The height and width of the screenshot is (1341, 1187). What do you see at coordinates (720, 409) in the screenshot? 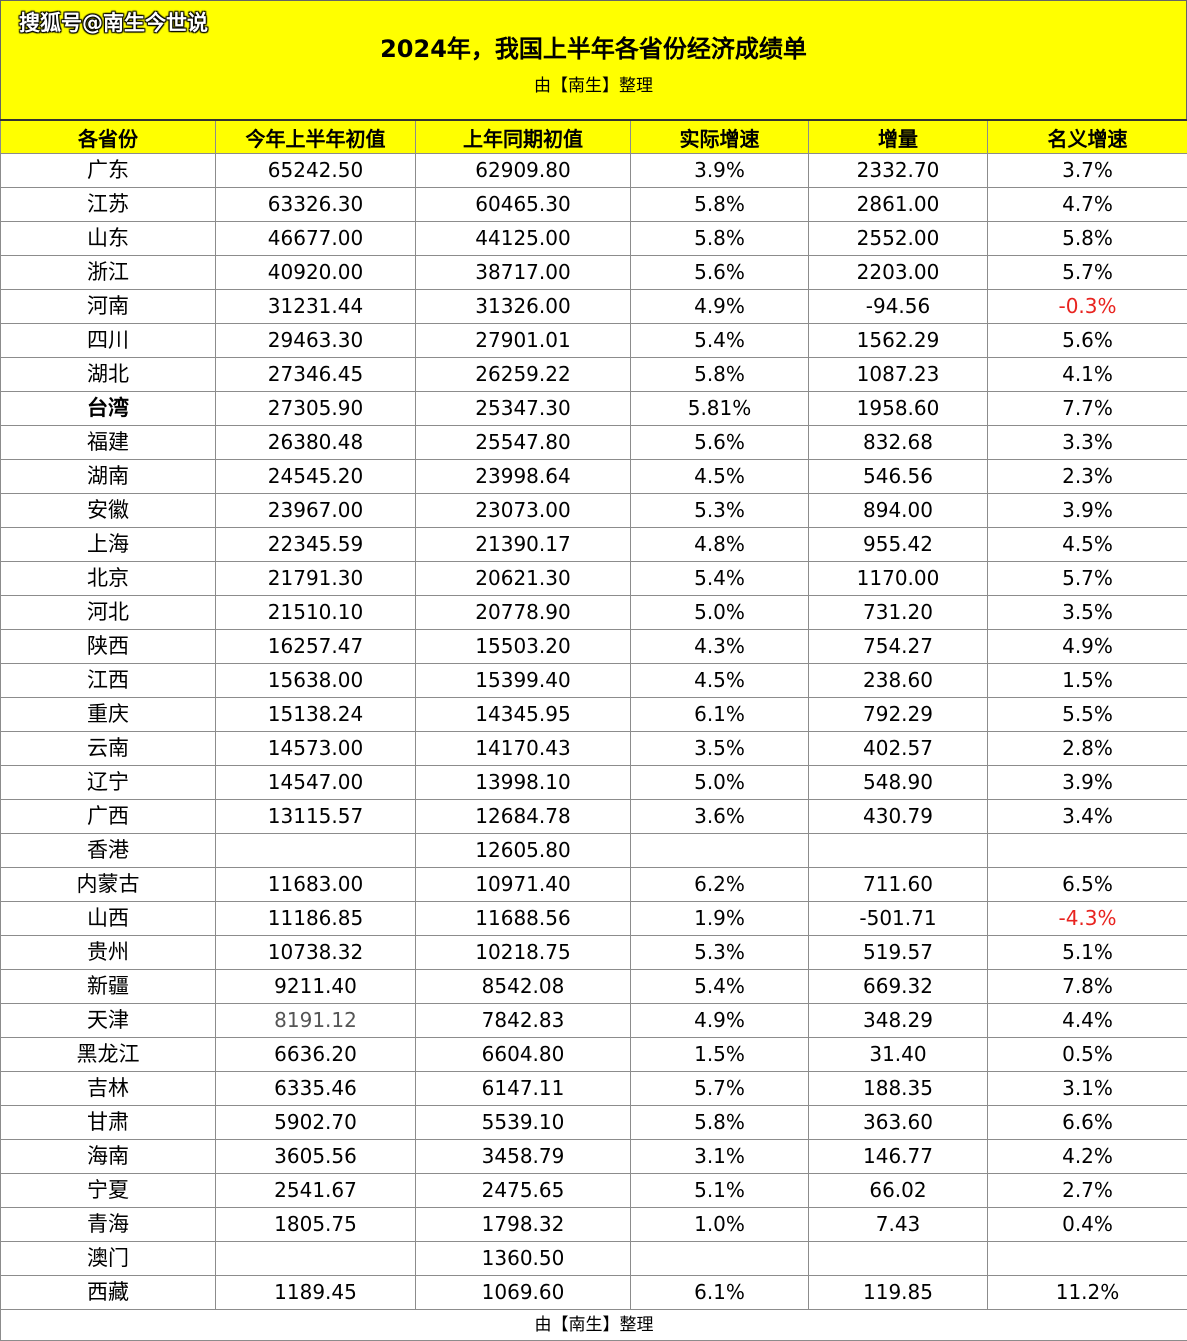
I see `cell-real-growth: 5.81%` at bounding box center [720, 409].